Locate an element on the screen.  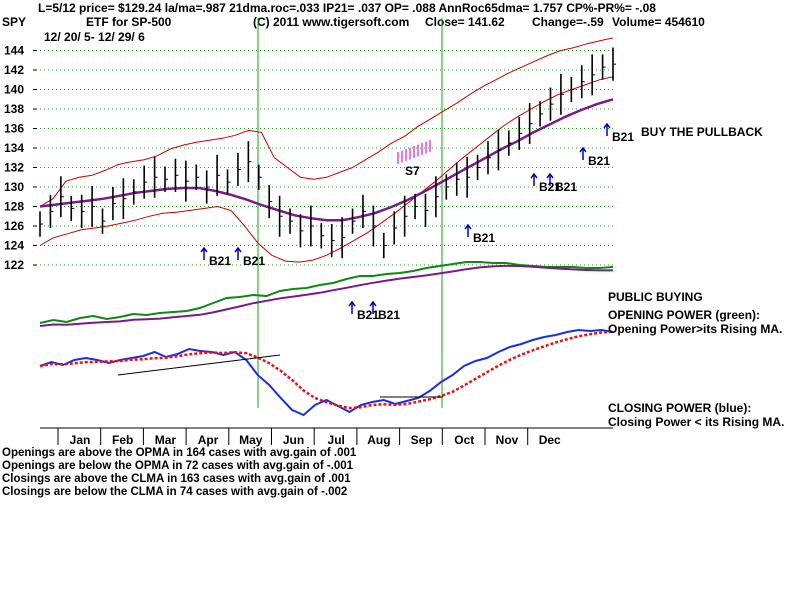
y-tick-label: 122 is located at coordinates (14, 265).